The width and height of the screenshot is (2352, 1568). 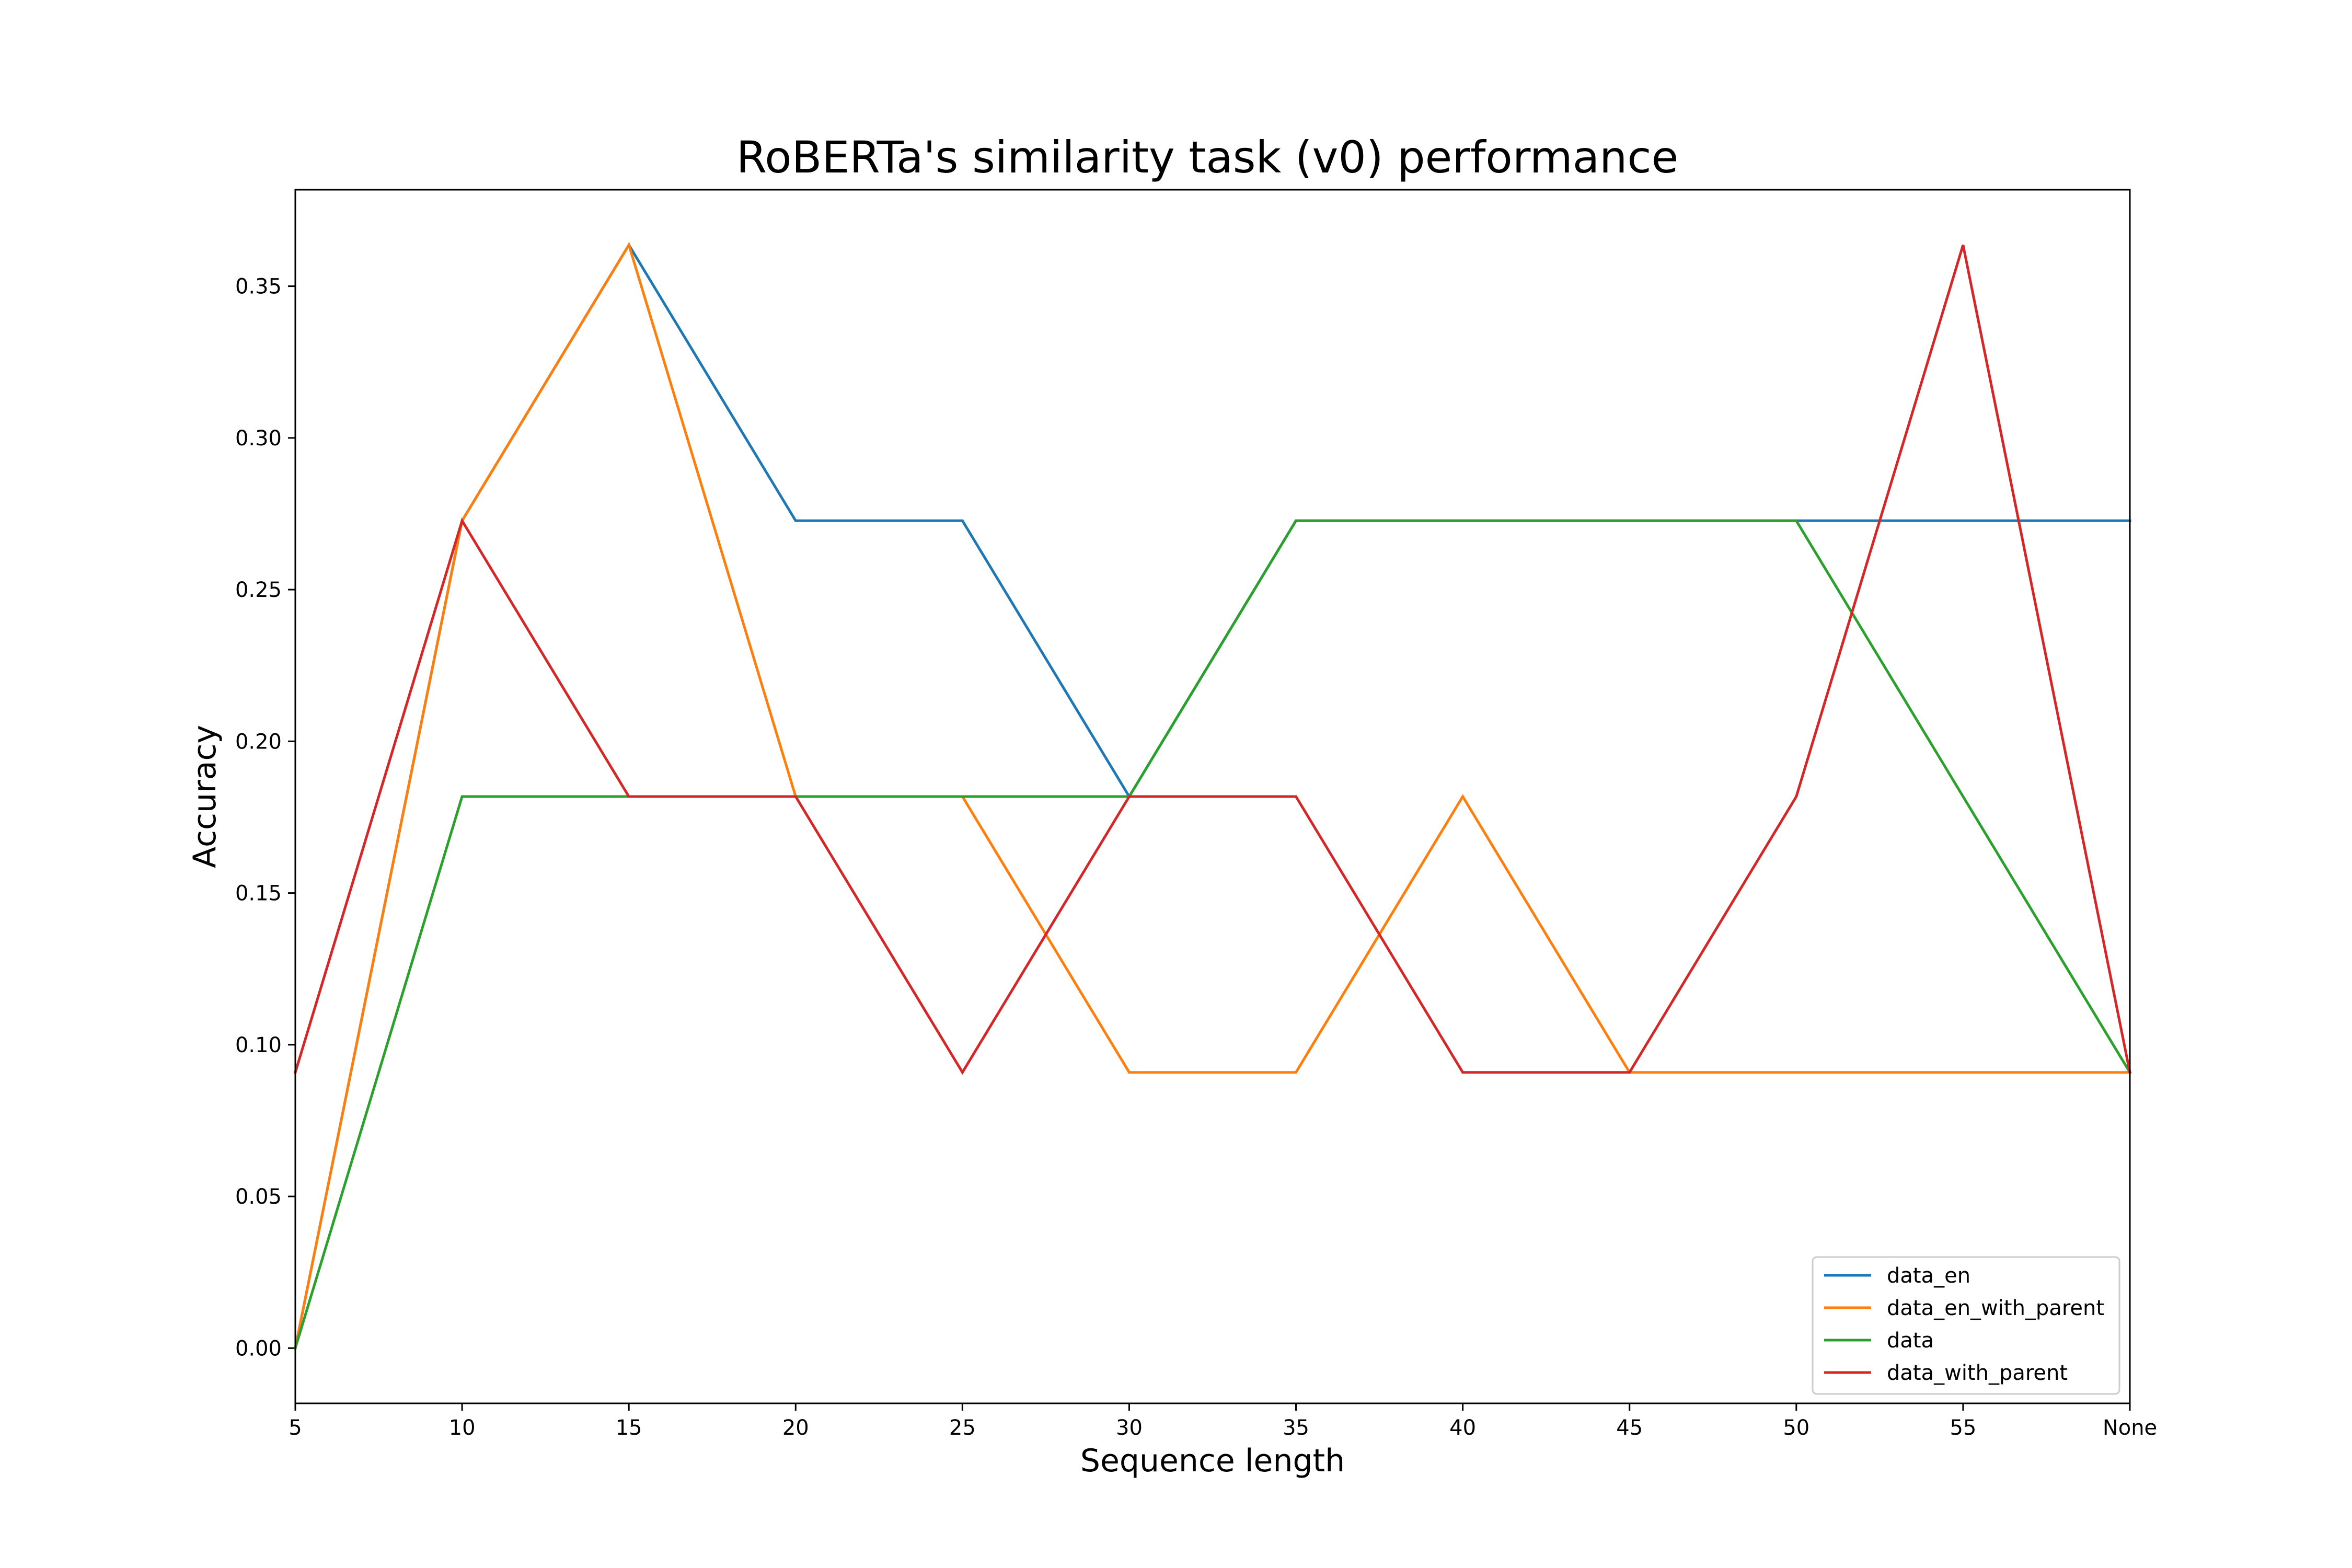 I want to click on x-axis: 5 10 15 20 25 30 35 40 45 50 55 None, so click(x=1223, y=1421).